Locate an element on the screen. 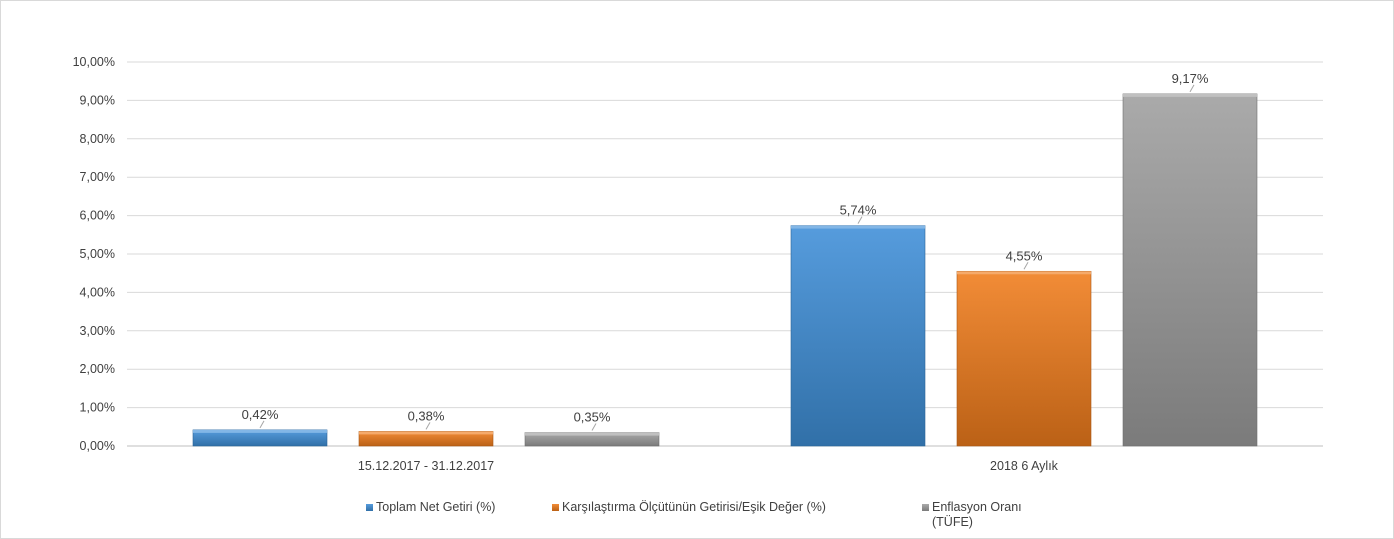 The height and width of the screenshot is (539, 1394). legend-label: Enflasyon Oranı (TÜFE) is located at coordinates (977, 514).